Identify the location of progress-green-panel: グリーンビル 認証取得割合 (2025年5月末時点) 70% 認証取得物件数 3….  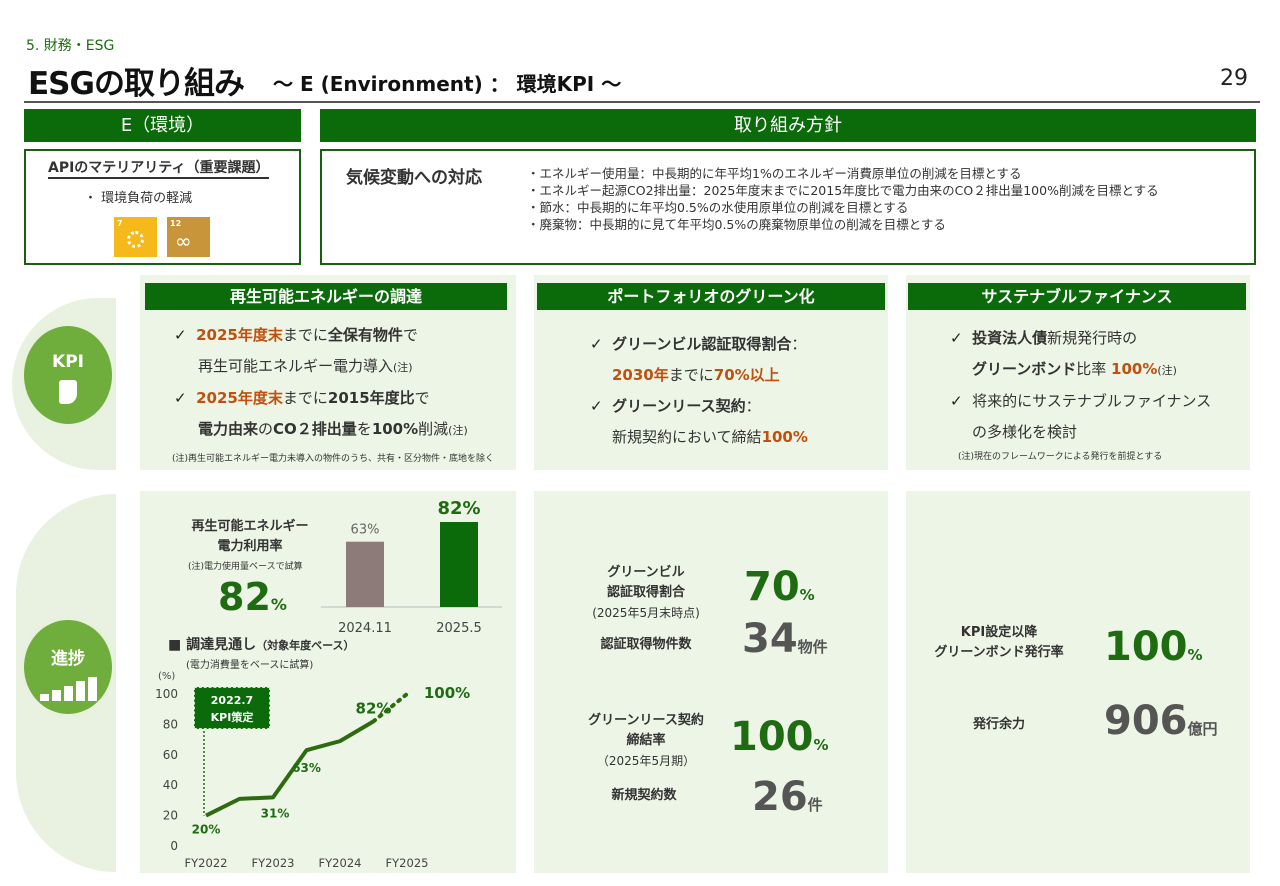
(711, 682).